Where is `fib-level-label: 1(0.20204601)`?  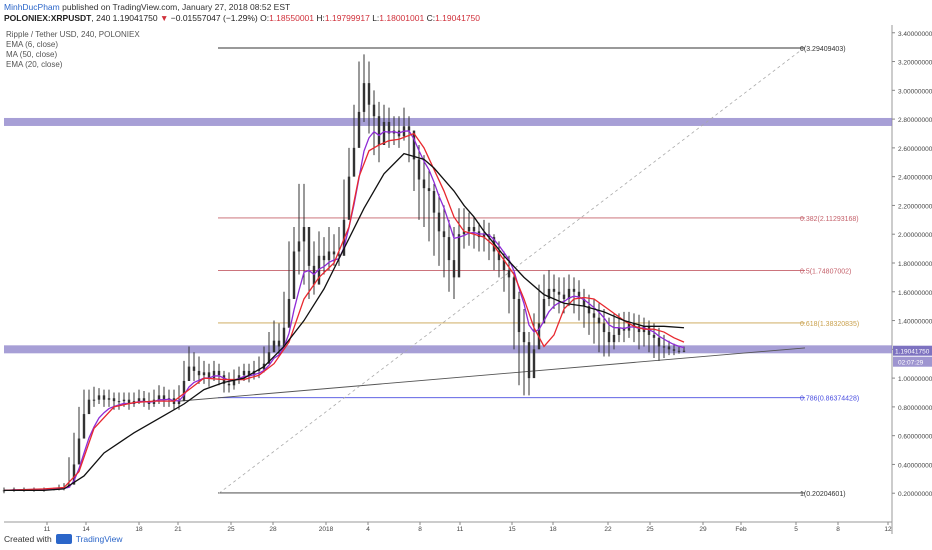 fib-level-label: 1(0.20204601) is located at coordinates (823, 494).